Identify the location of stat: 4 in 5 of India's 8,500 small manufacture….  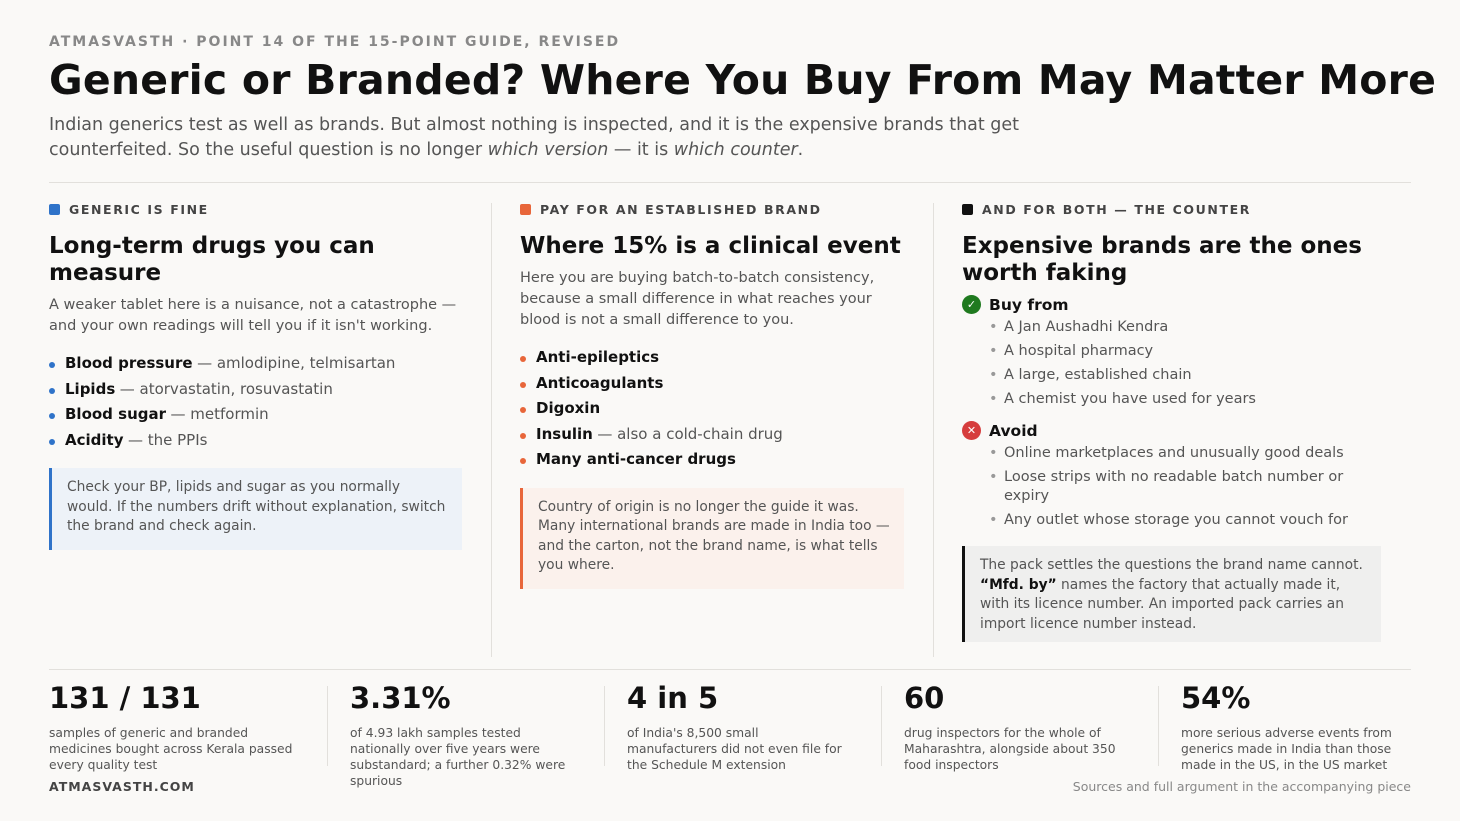
(739, 726).